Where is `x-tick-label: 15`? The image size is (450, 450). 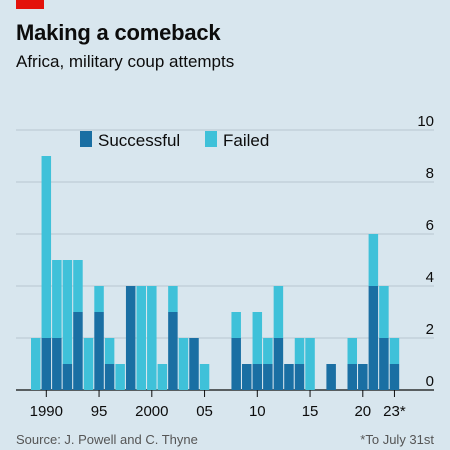 x-tick-label: 15 is located at coordinates (310, 411).